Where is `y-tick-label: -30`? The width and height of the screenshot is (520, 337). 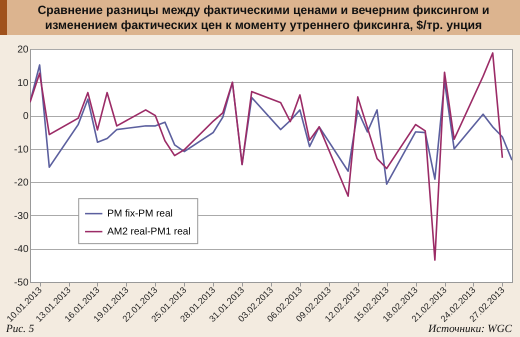 y-tick-label: -30 is located at coordinates (21, 216).